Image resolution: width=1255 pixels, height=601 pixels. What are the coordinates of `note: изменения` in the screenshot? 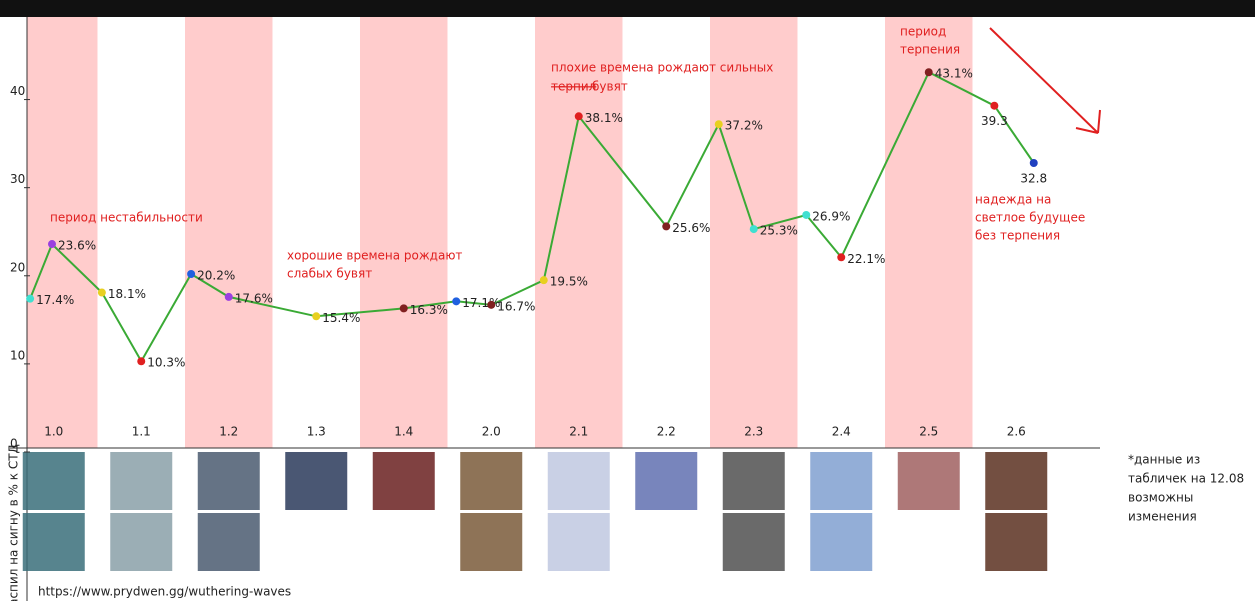 It's located at (1162, 517).